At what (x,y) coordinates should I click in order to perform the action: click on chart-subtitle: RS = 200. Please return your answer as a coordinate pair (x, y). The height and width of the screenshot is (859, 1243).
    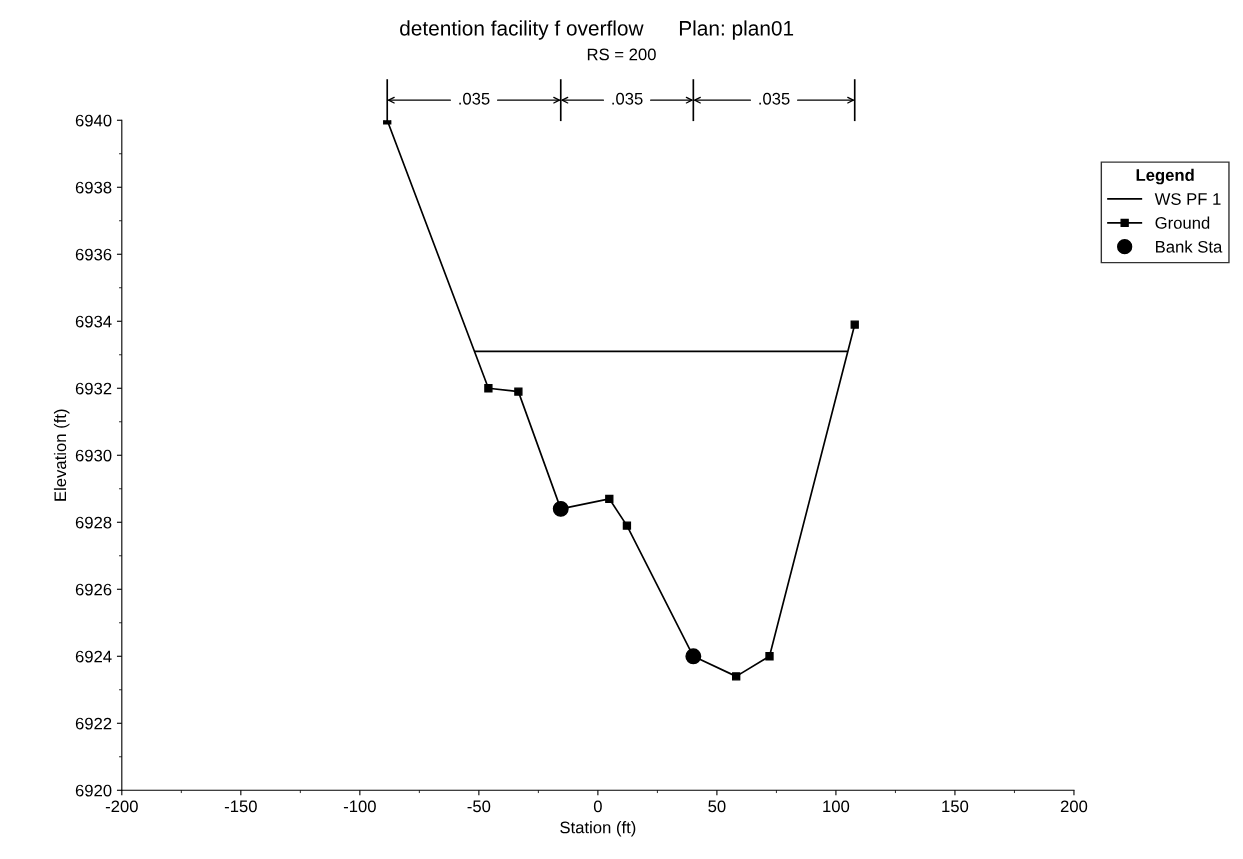
    Looking at the image, I should click on (621, 54).